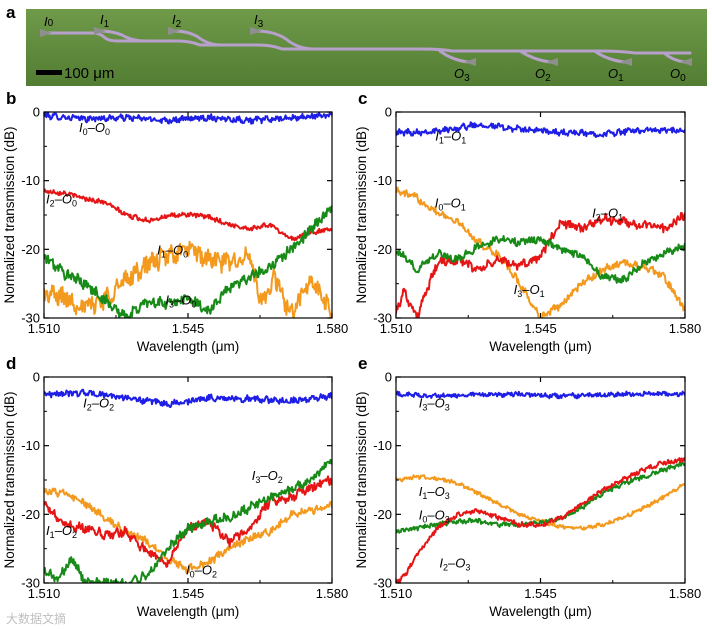  What do you see at coordinates (434, 515) in the screenshot?
I see `series-annotation-I0–O3: I0–O3` at bounding box center [434, 515].